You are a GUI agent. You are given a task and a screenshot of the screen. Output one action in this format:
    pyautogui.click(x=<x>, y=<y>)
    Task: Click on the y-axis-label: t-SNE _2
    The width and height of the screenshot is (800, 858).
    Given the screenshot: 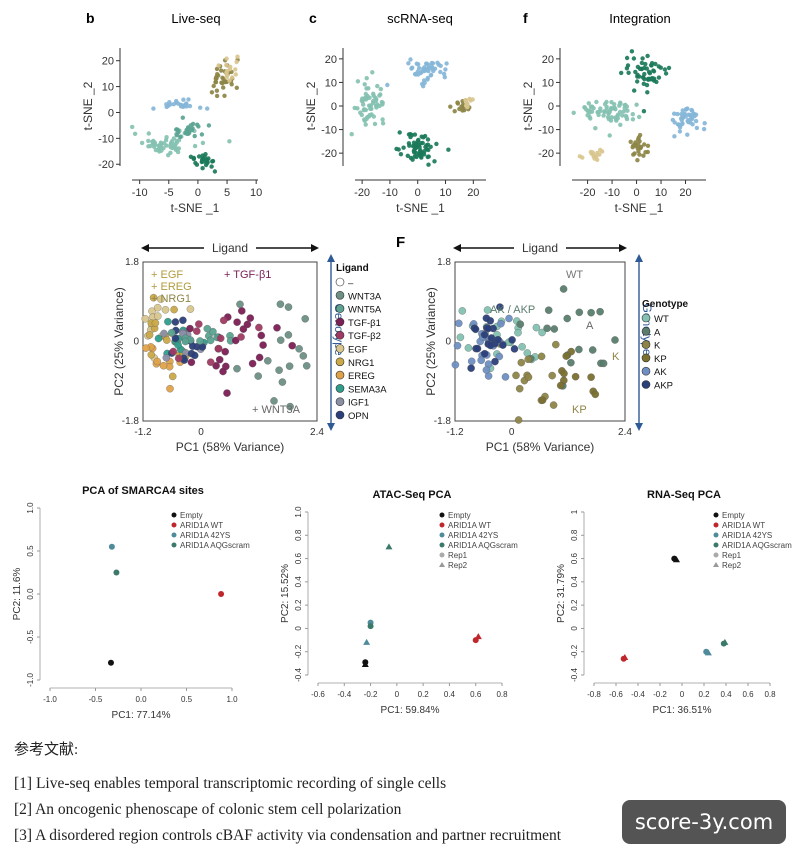 What is the action you would take?
    pyautogui.click(x=528, y=105)
    